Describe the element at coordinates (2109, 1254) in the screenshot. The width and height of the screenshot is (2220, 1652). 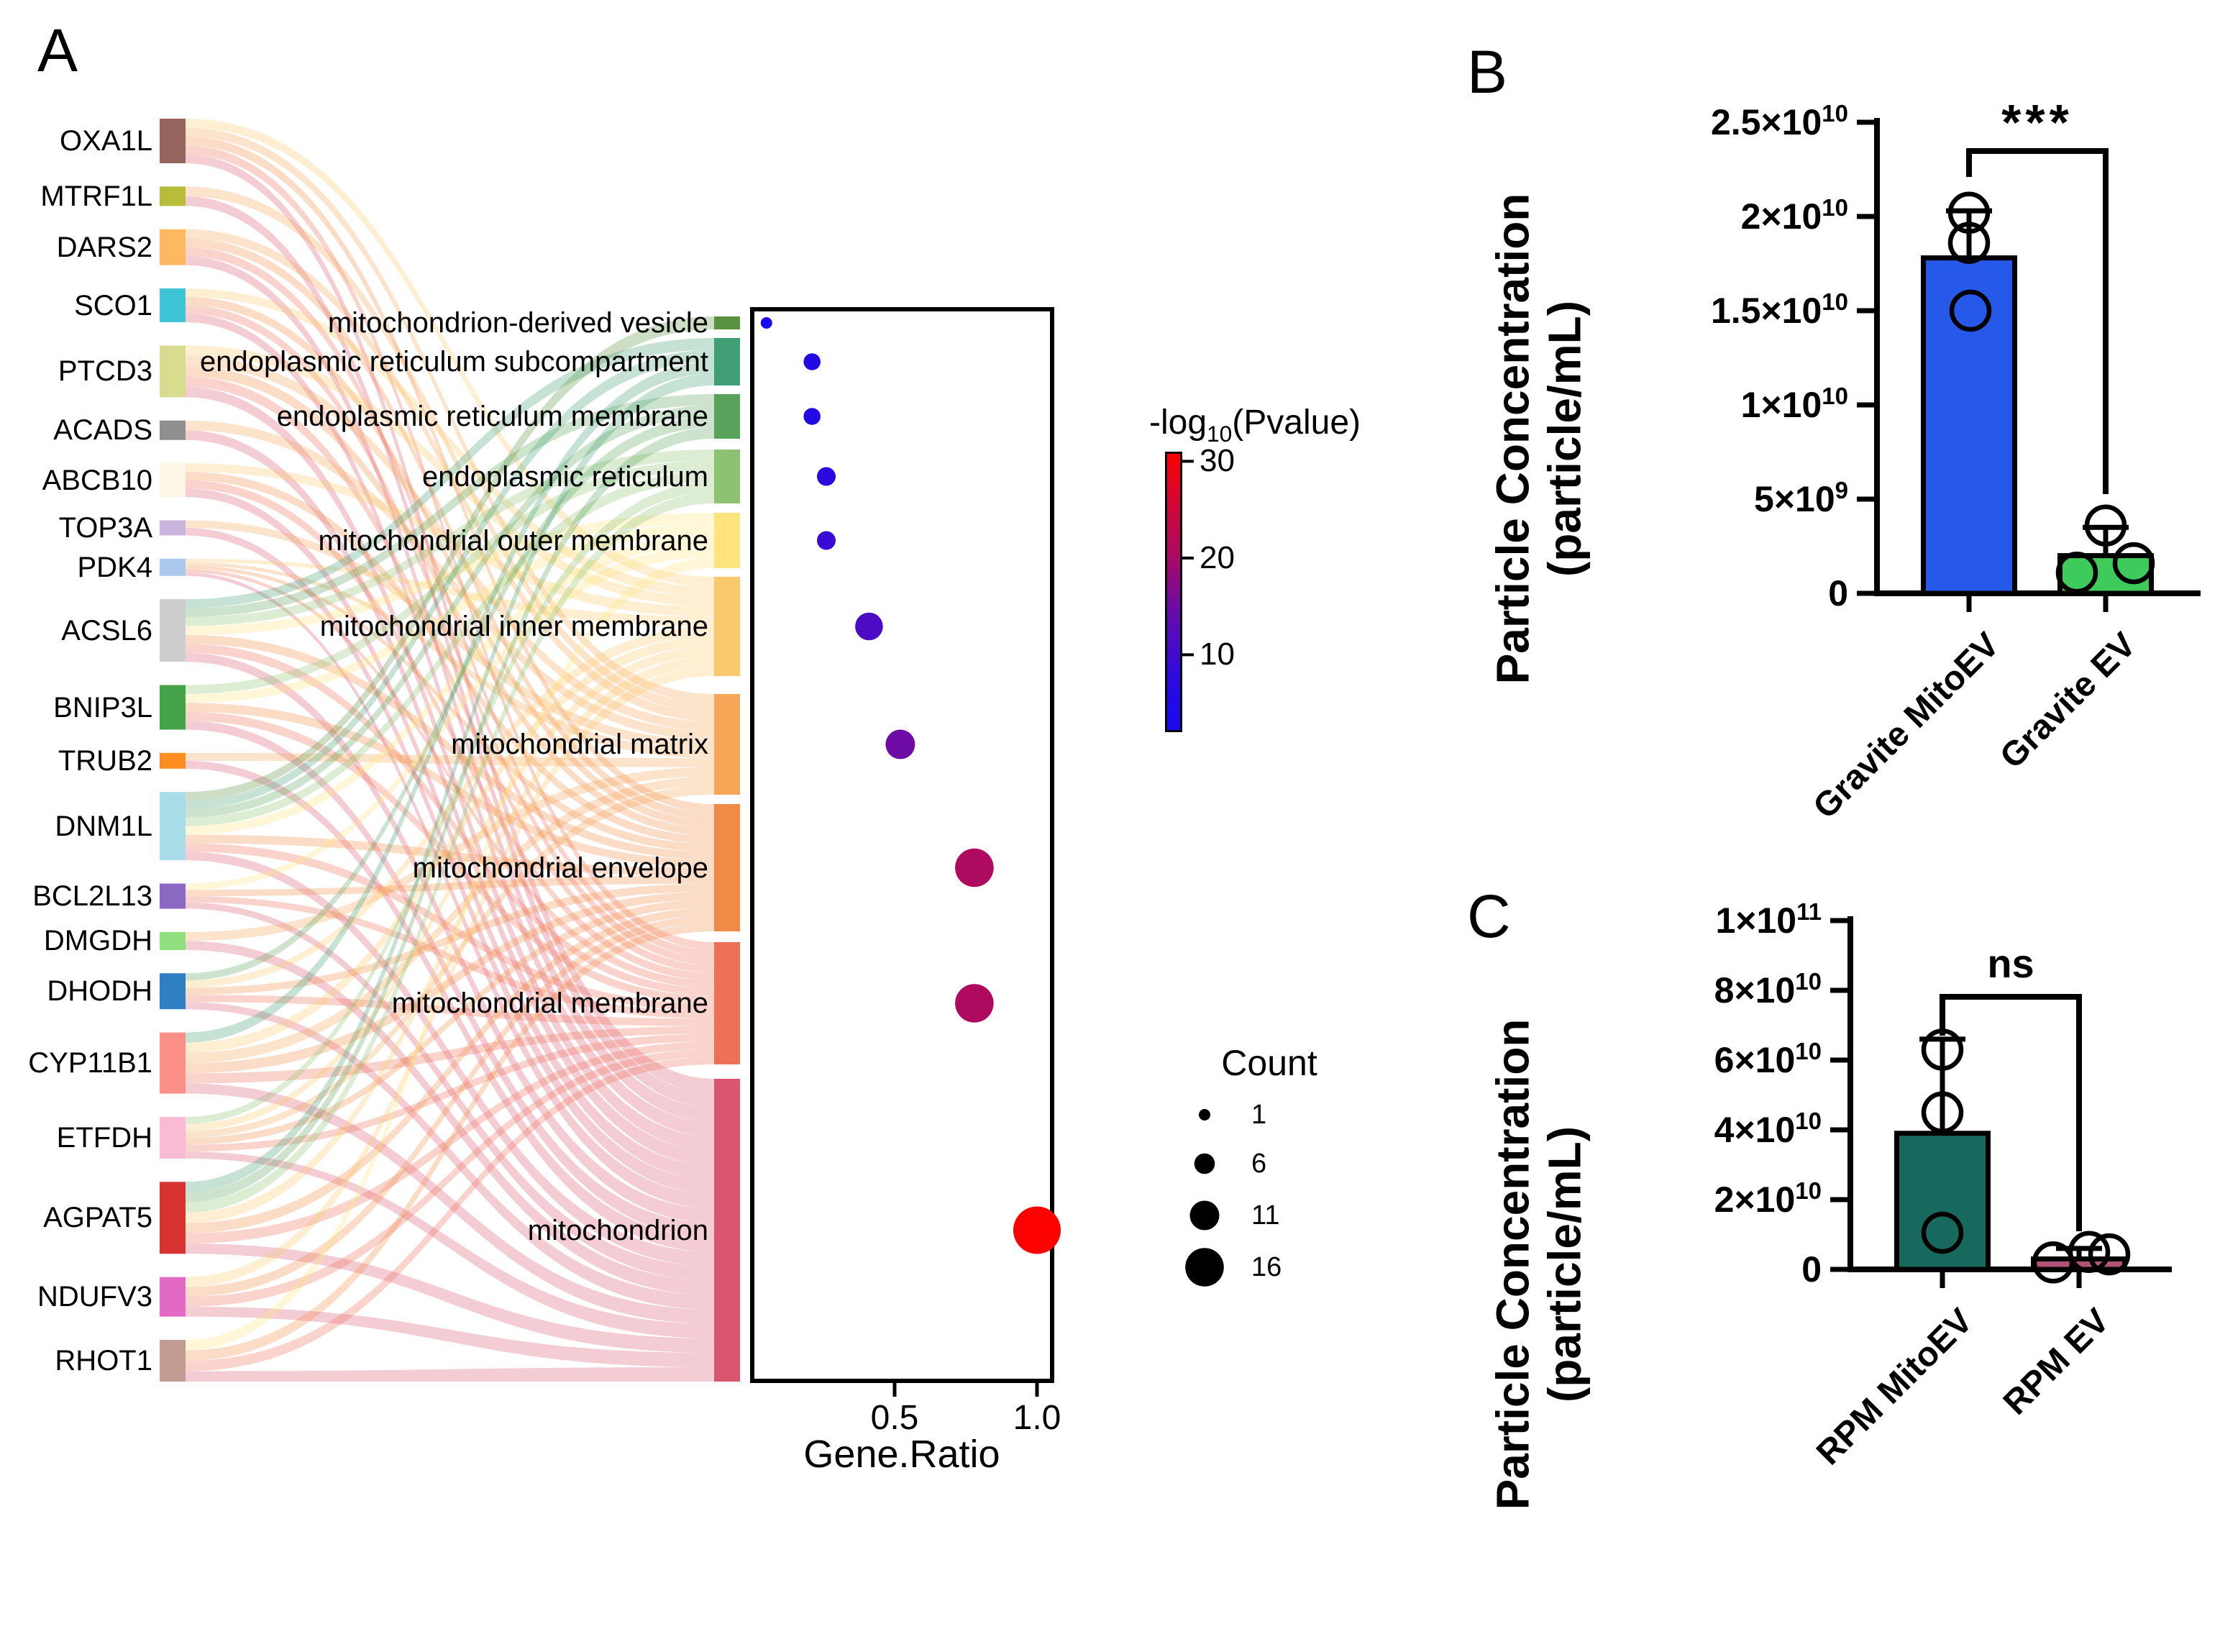
I see `panel-c-data-point` at that location.